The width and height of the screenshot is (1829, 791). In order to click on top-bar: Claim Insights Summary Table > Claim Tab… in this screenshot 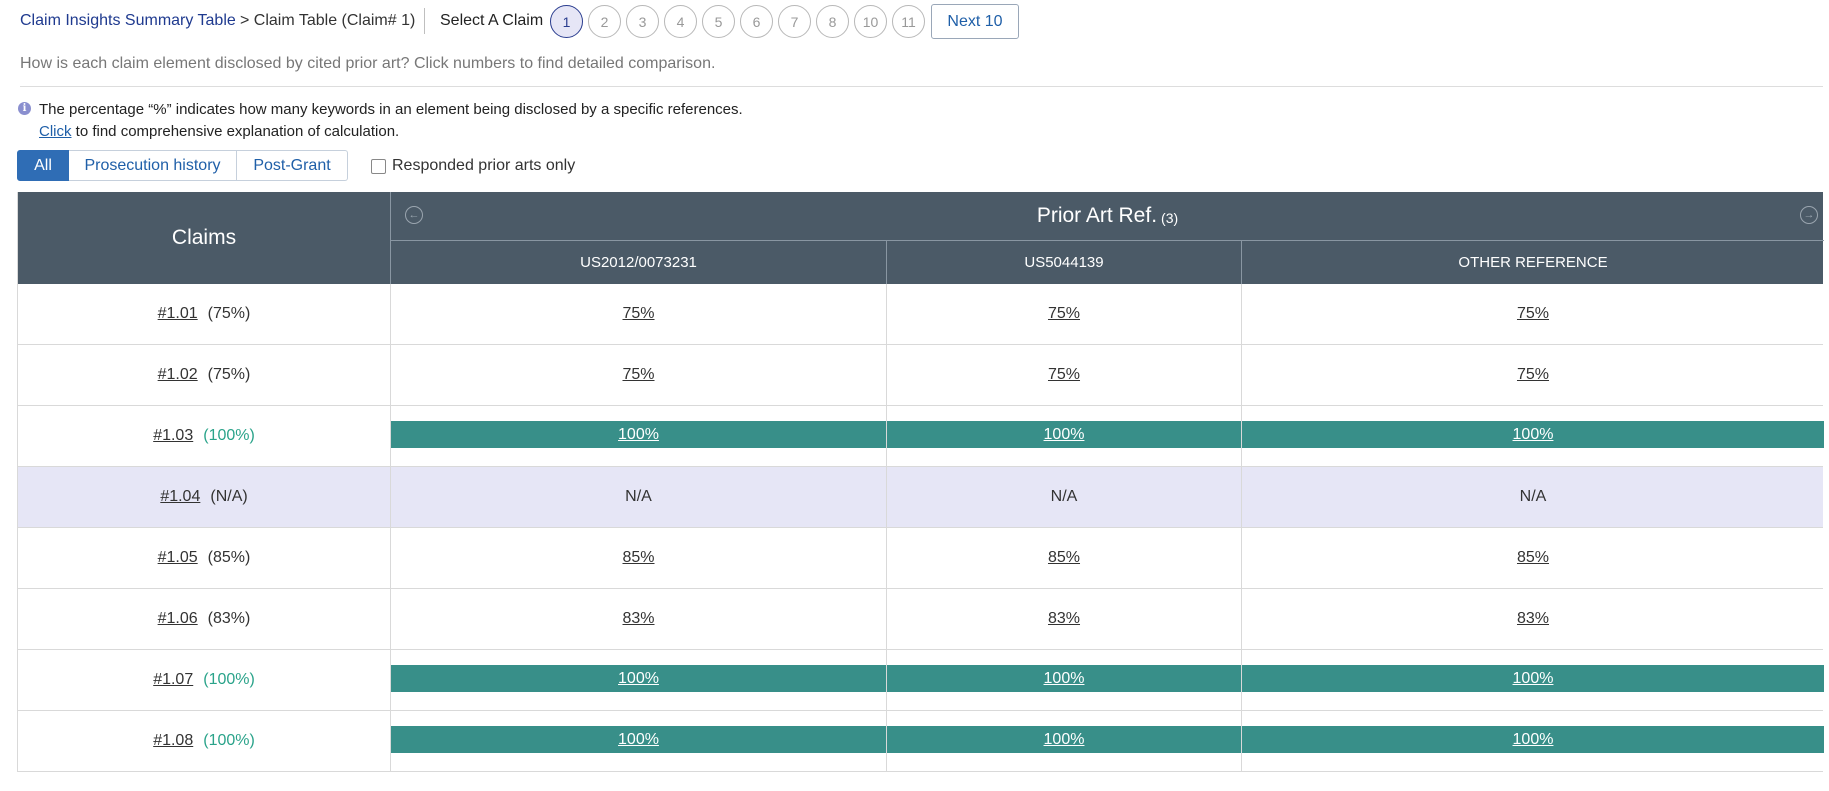, I will do `click(914, 21)`.